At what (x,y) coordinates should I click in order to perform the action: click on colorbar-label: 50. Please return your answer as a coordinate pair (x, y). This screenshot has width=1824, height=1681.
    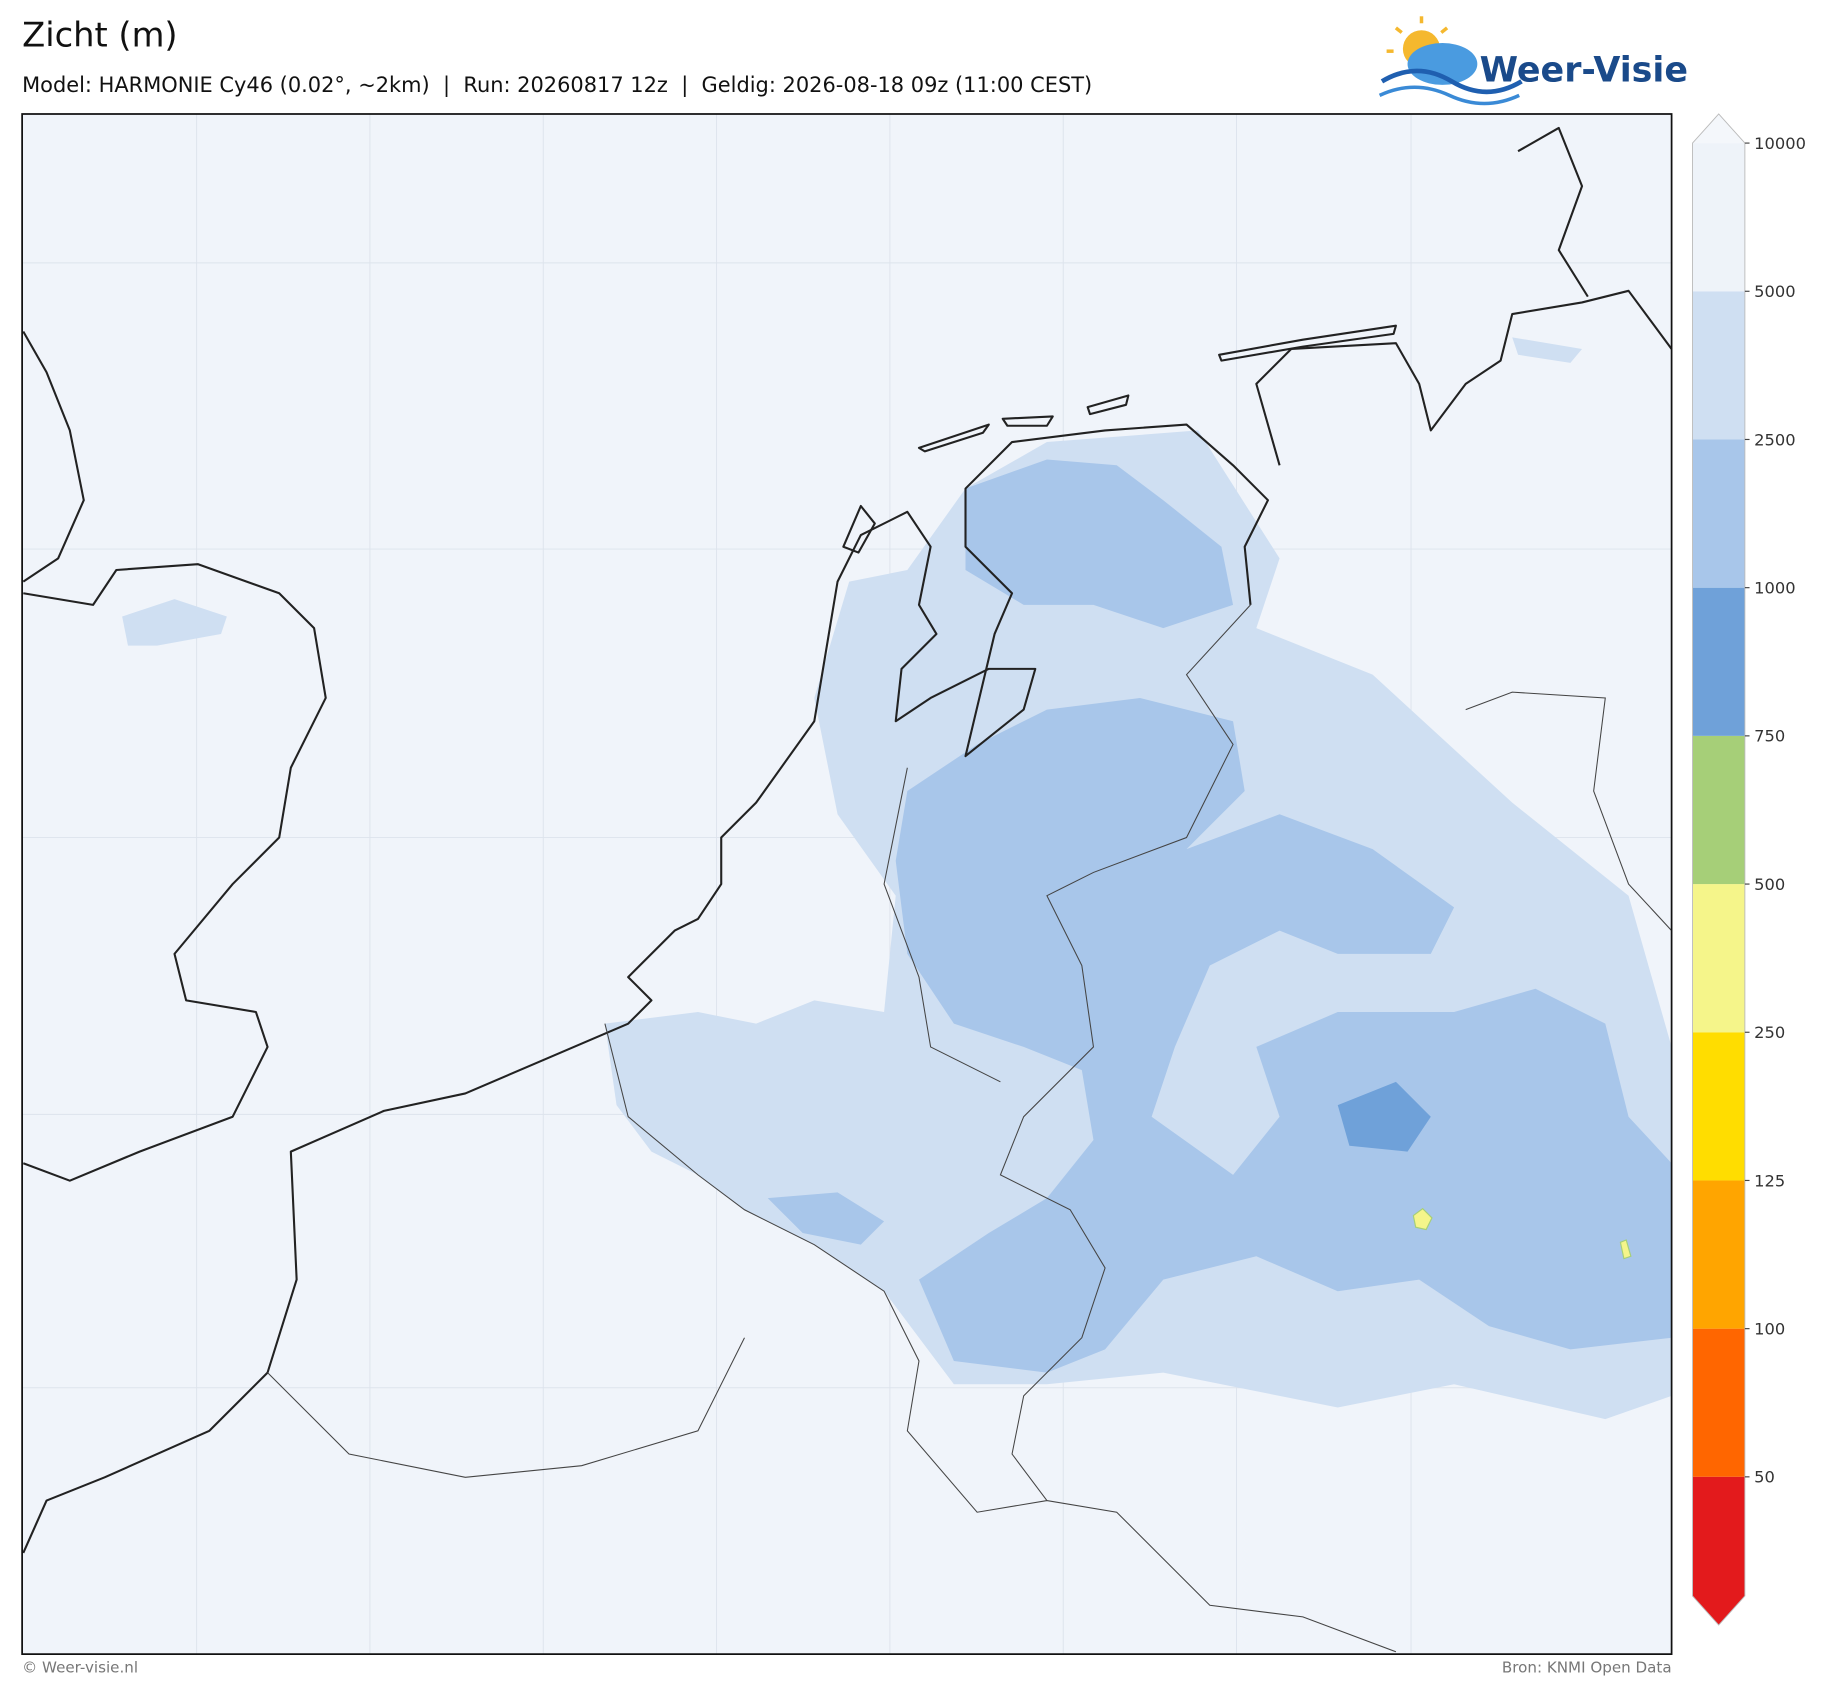
    Looking at the image, I should click on (1764, 1477).